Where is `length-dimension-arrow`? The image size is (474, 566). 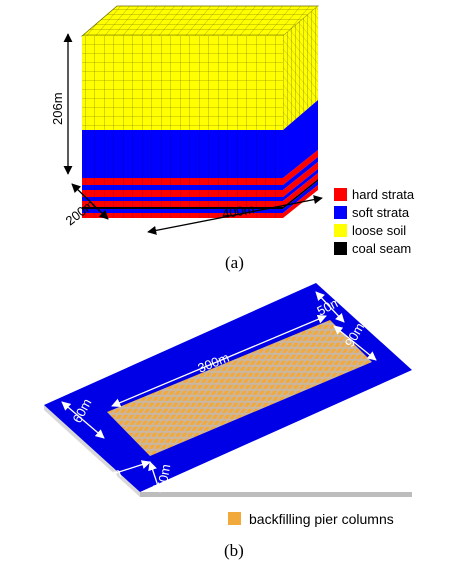
length-dimension-arrow is located at coordinates (235, 215).